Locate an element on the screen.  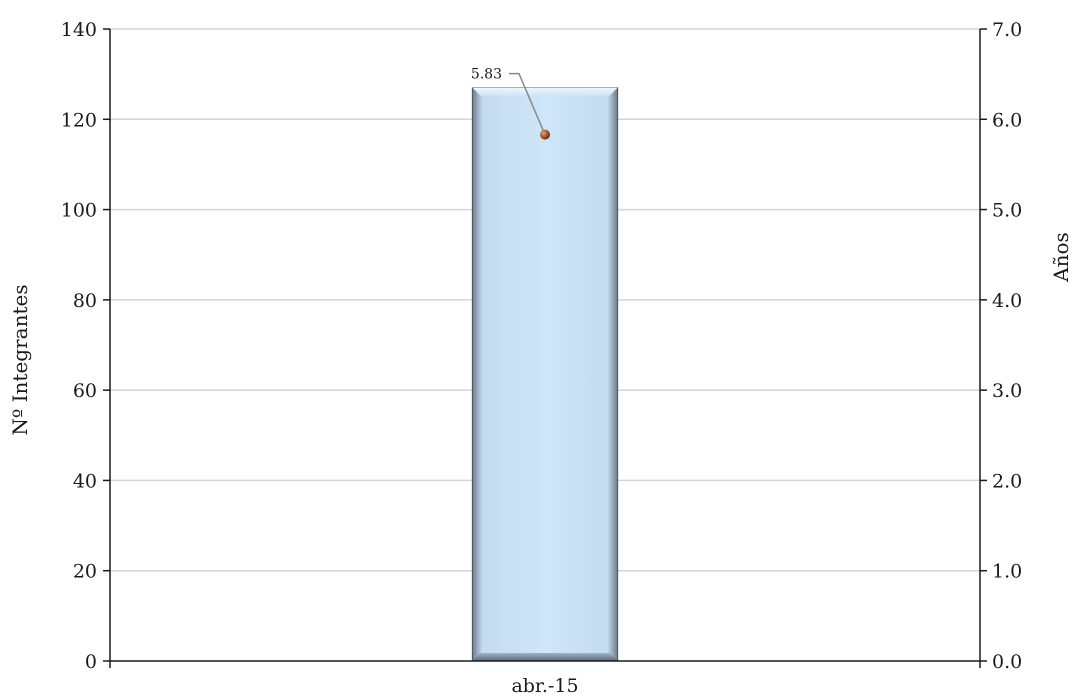
bar-series is located at coordinates (545, 374).